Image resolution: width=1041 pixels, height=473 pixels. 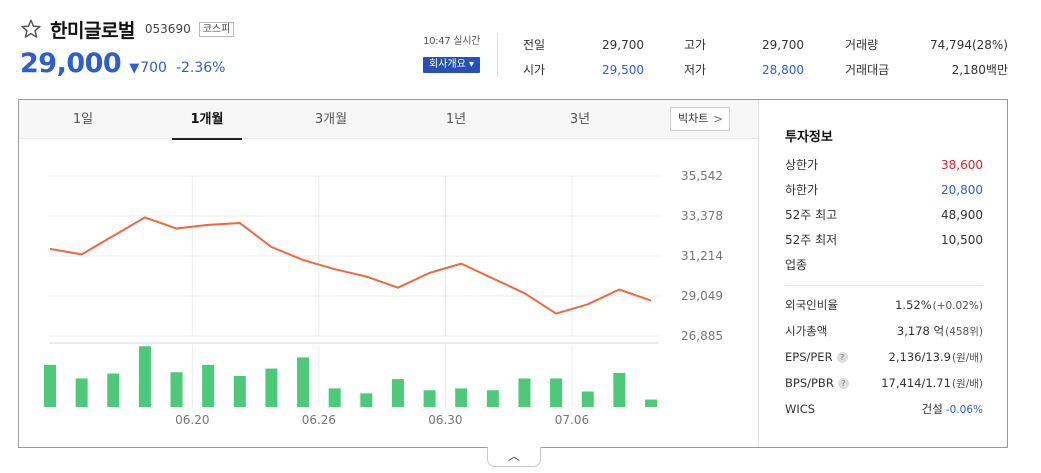 What do you see at coordinates (796, 265) in the screenshot?
I see `info-label: 업종` at bounding box center [796, 265].